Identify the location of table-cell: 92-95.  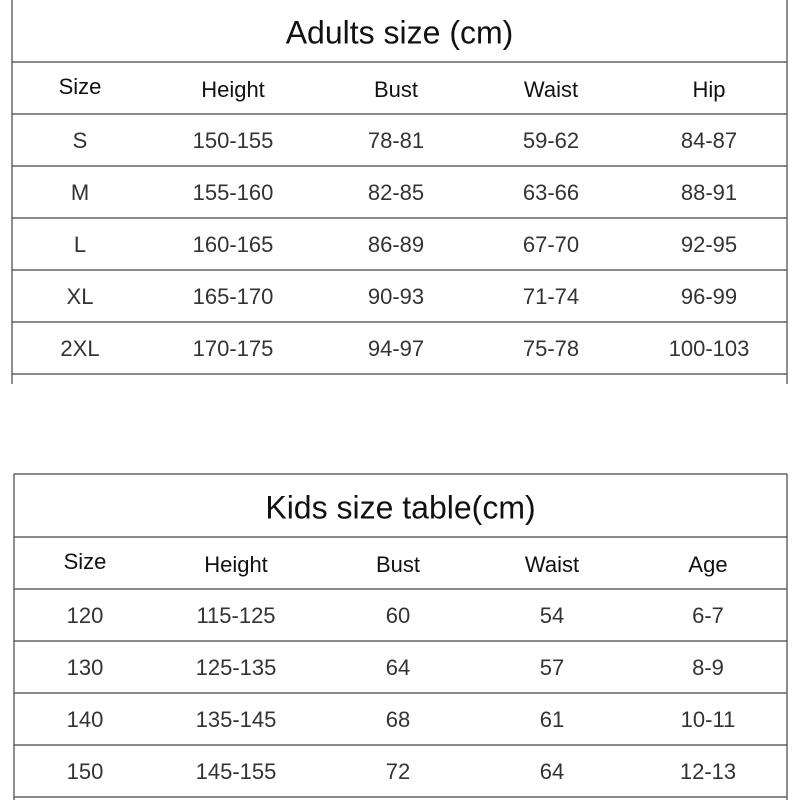
(709, 244).